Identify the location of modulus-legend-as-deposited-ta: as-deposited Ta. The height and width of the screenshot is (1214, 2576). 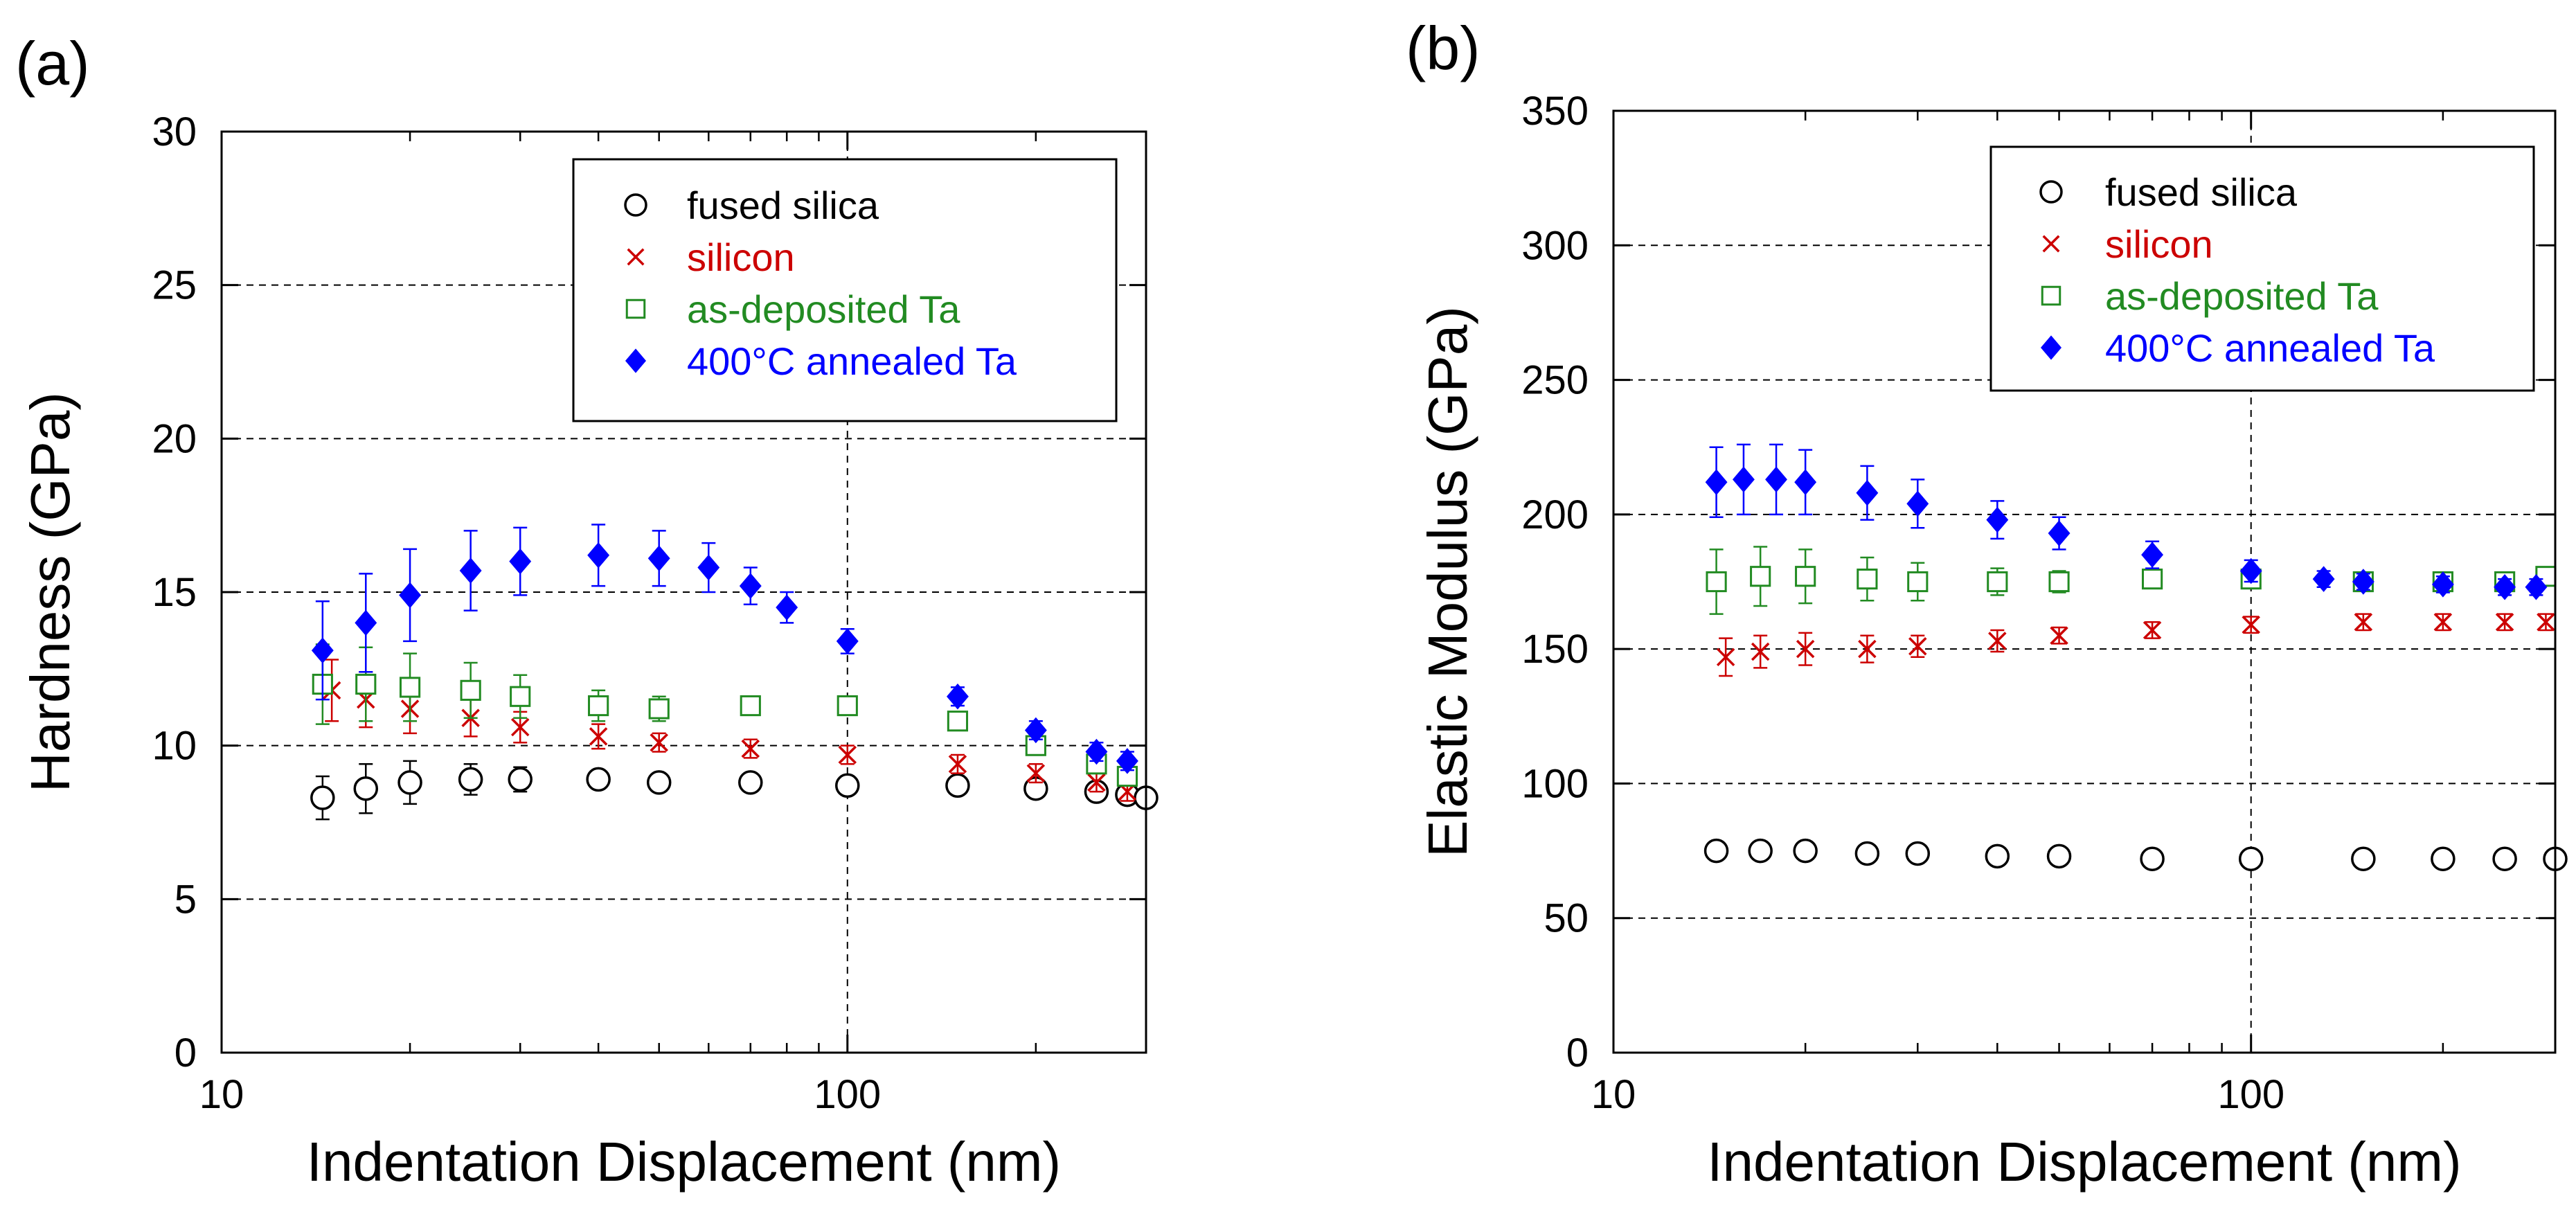
(2210, 296).